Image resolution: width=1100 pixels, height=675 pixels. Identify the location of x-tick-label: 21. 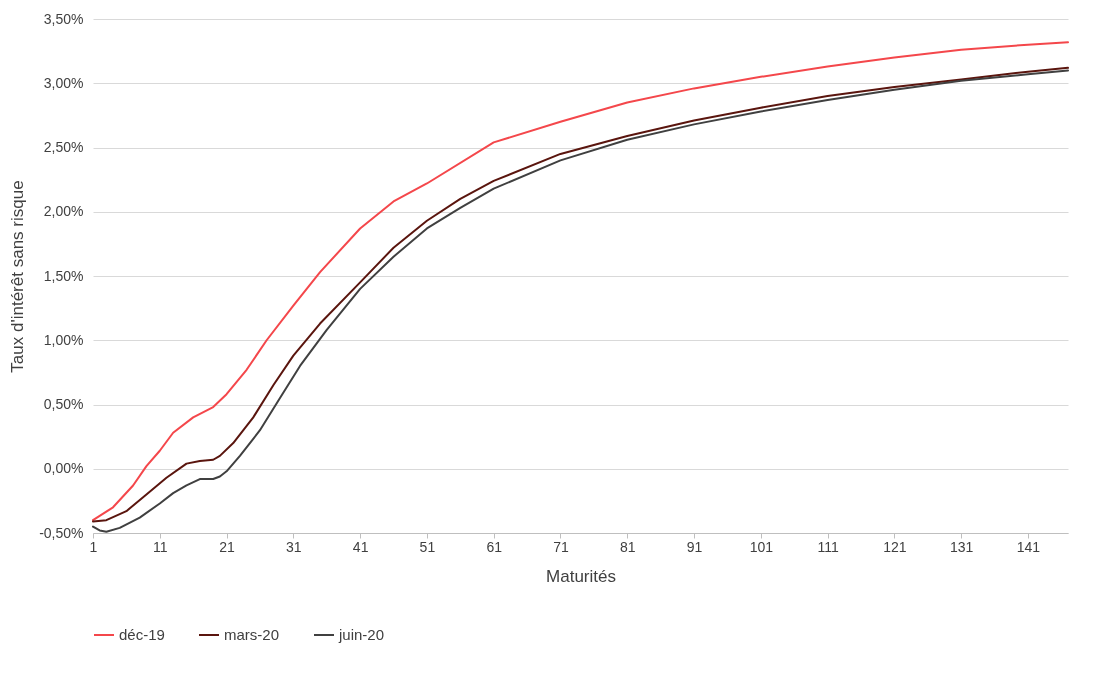
(227, 546).